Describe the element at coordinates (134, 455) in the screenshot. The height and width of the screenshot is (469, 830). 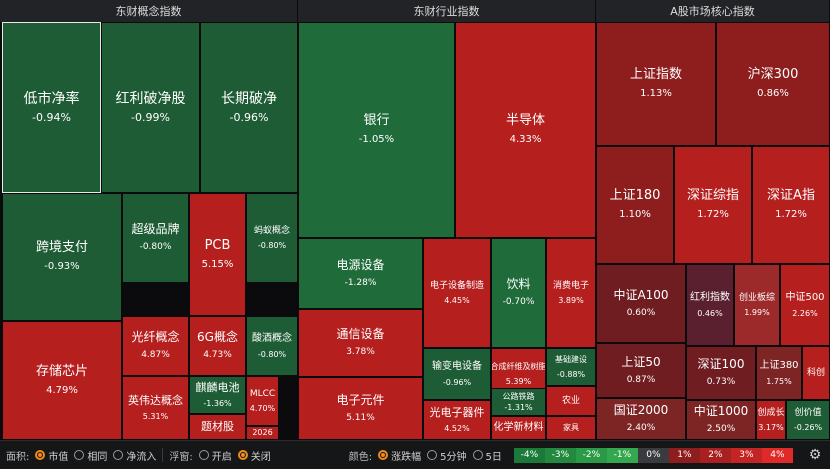
I see `area-option-net-inflow: 净流入` at that location.